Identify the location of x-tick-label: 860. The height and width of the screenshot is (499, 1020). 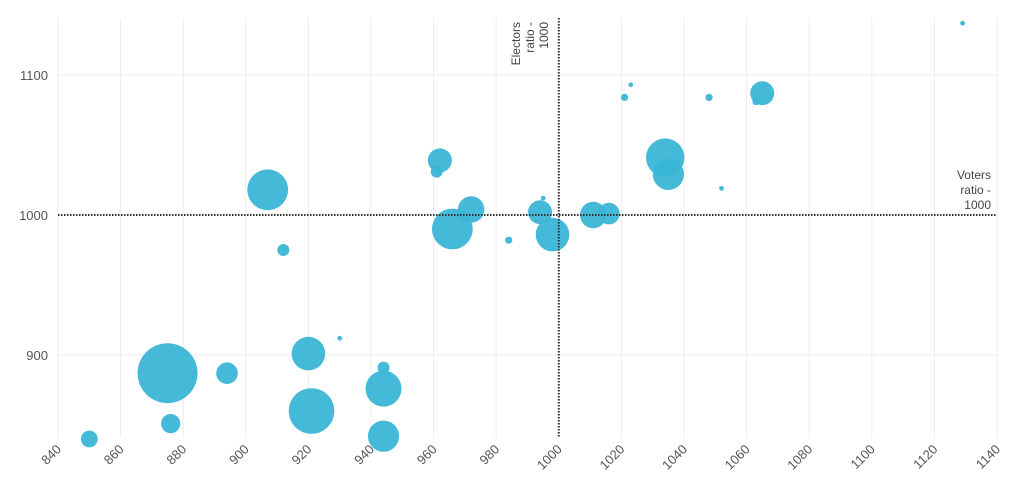
(114, 455).